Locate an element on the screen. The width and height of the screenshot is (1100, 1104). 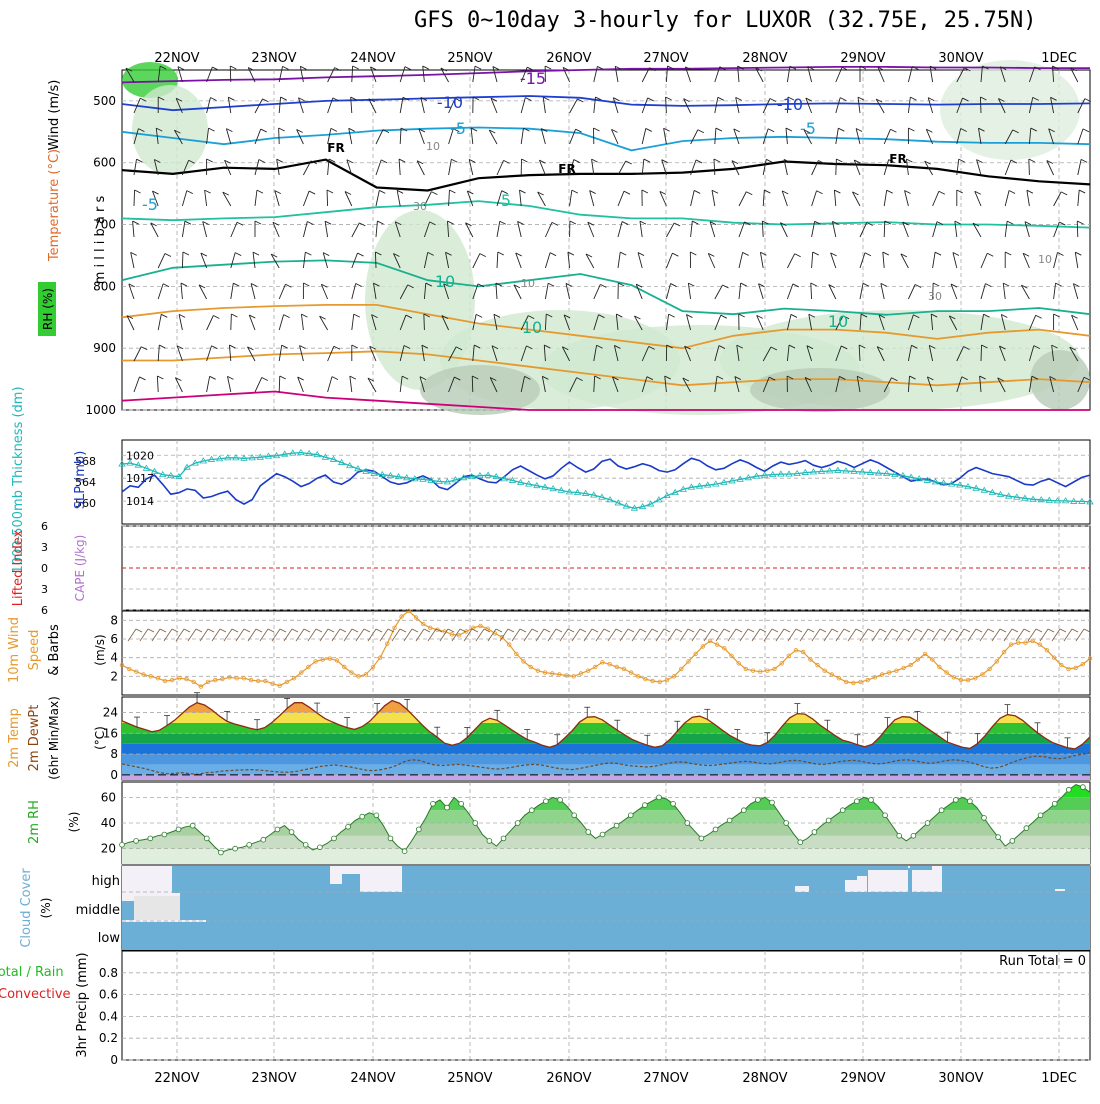
contour-label: 10 is located at coordinates (532, 327).